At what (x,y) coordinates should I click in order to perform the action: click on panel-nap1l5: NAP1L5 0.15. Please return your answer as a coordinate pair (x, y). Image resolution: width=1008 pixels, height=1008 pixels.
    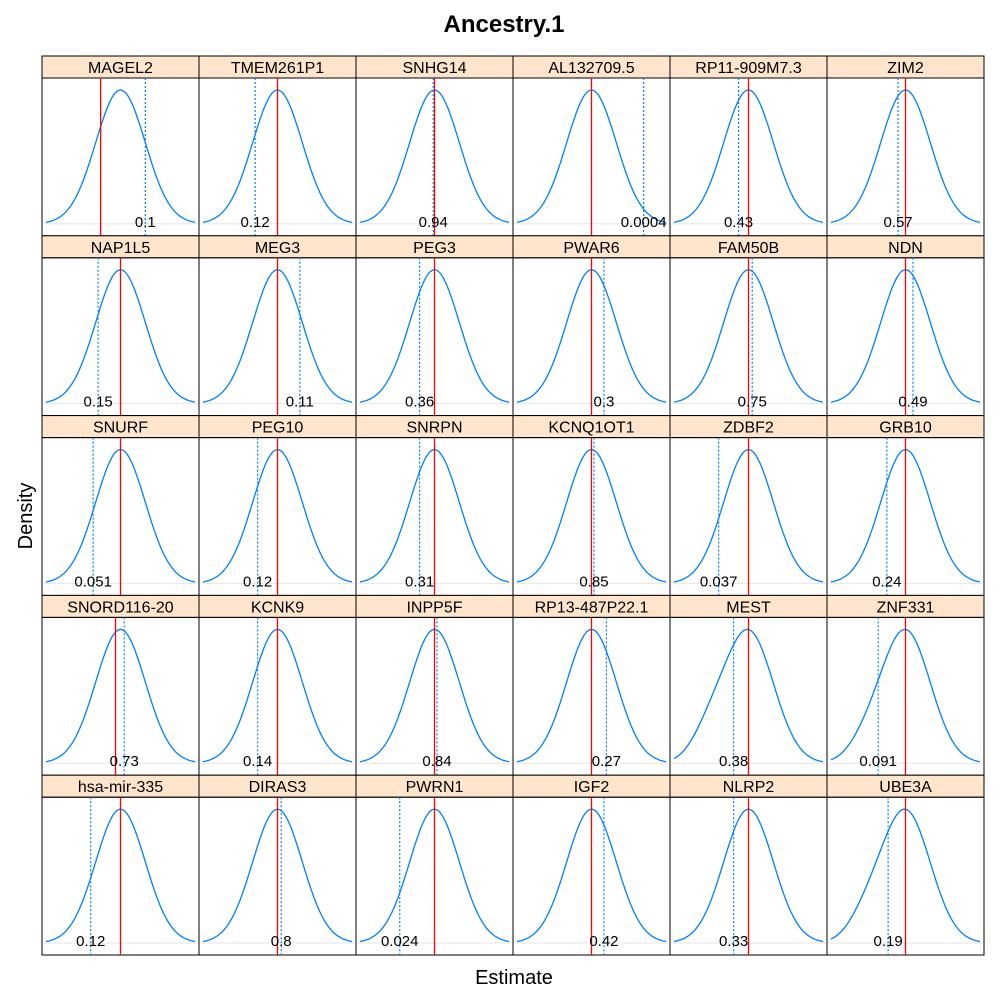
    Looking at the image, I should click on (120, 326).